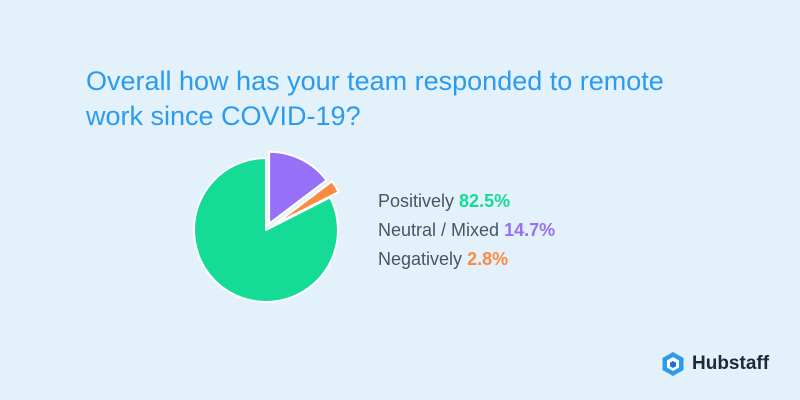 Image resolution: width=800 pixels, height=400 pixels. I want to click on legend-value-positively: 82.5%, so click(485, 201).